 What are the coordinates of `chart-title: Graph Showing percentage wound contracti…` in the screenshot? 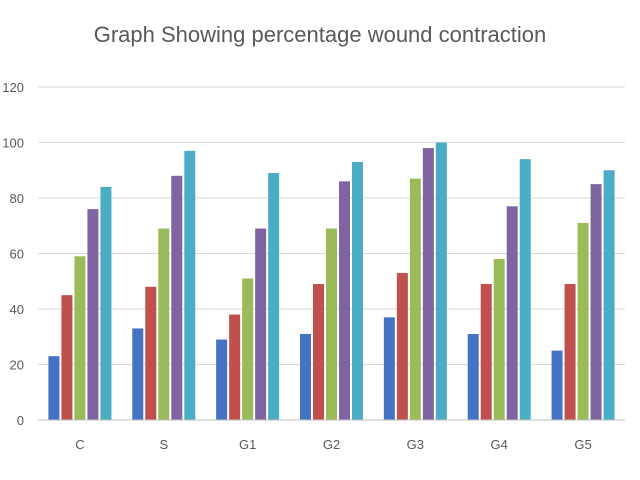 It's located at (320, 34).